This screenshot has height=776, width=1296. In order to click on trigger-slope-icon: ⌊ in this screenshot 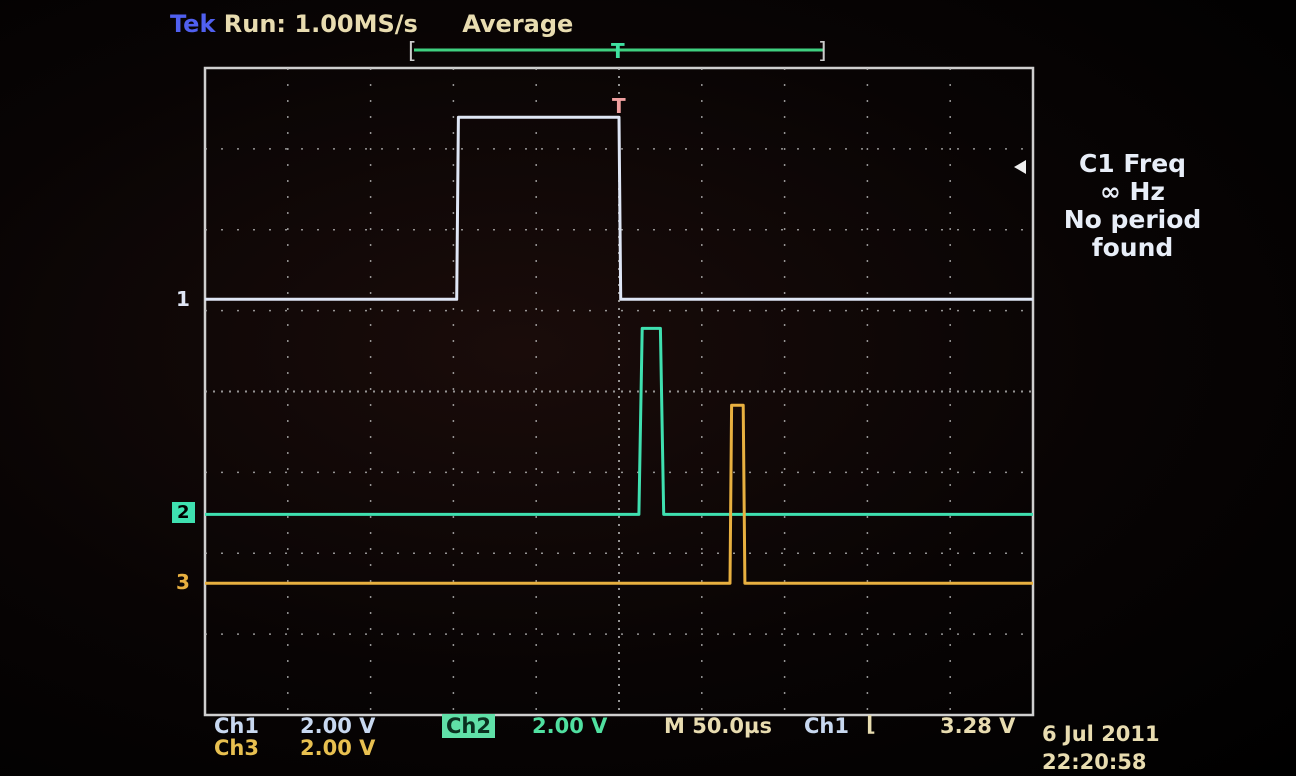, I will do `click(871, 724)`.